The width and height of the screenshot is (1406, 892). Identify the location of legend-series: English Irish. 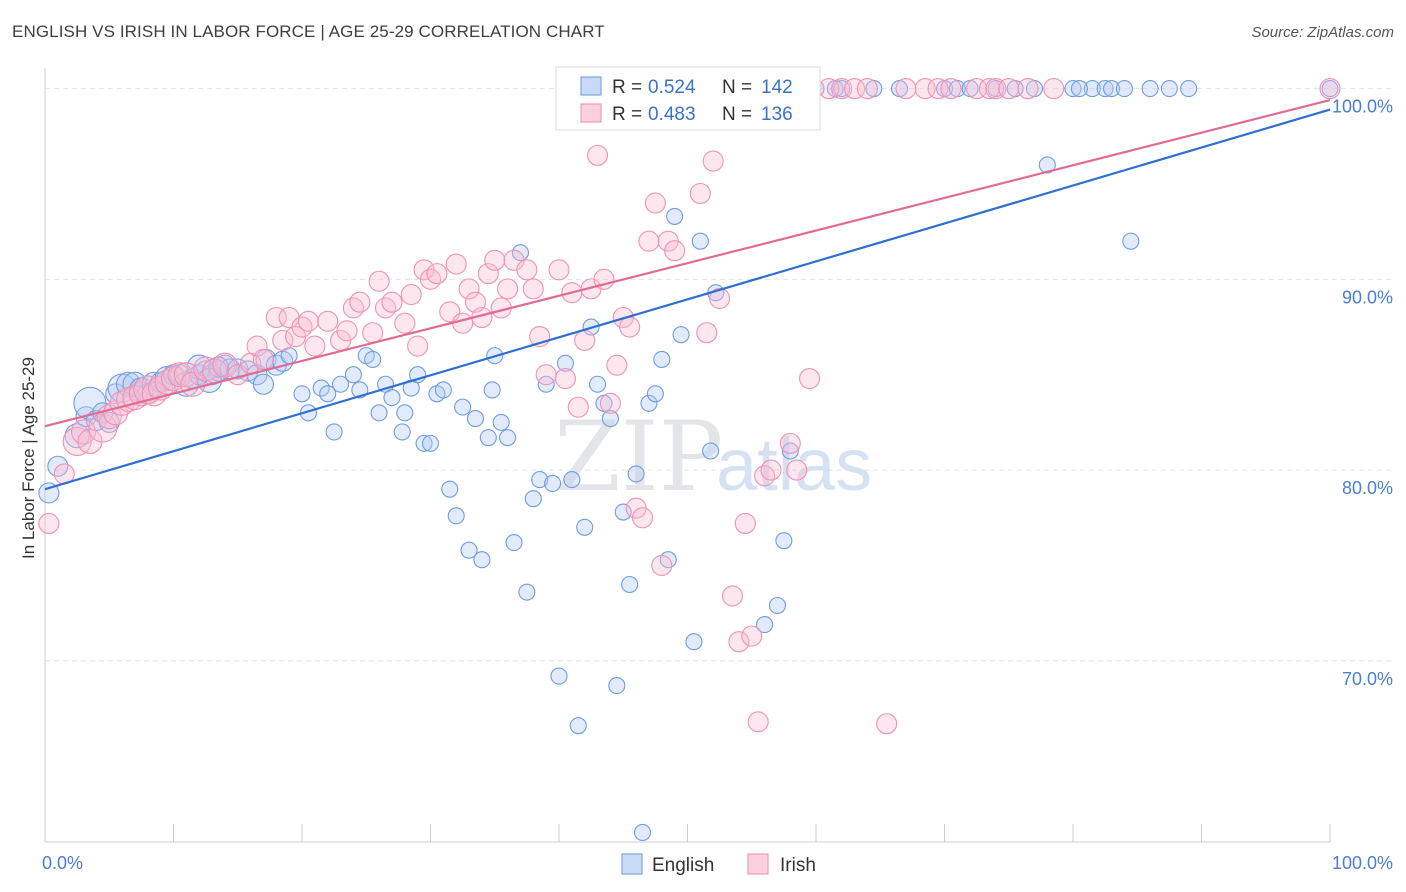
(718, 864).